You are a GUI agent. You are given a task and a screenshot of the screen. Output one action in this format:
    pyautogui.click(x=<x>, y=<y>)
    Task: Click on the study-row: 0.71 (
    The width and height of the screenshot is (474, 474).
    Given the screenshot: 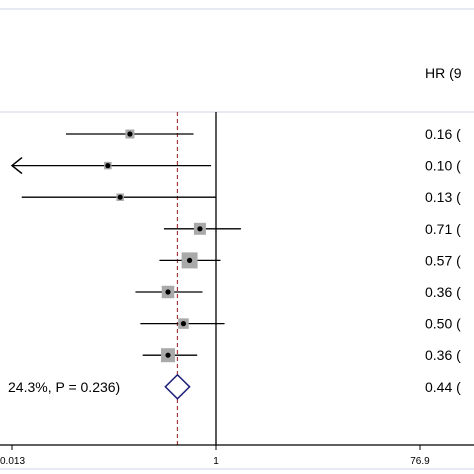 What is the action you would take?
    pyautogui.click(x=312, y=229)
    